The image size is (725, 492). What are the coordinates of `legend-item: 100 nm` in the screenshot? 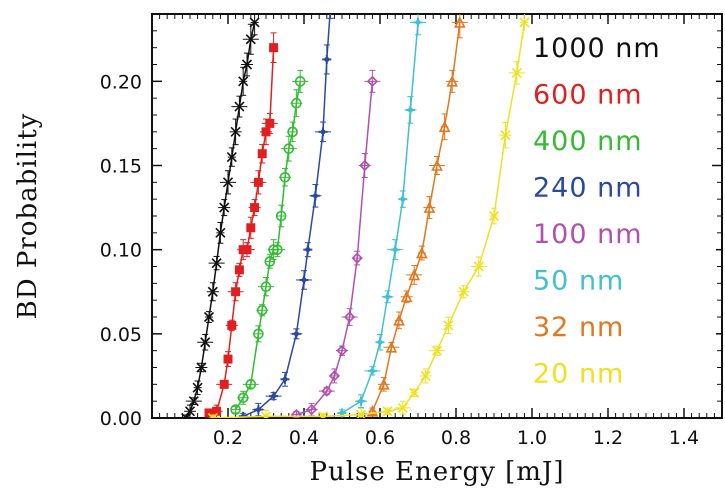 It's located at (588, 234).